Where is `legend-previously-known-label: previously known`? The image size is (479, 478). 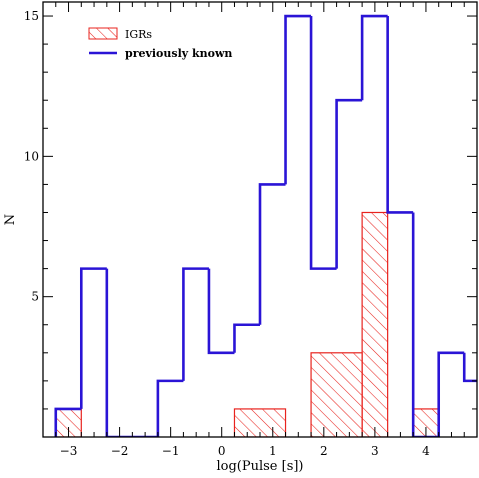 legend-previously-known-label: previously known is located at coordinates (178, 53).